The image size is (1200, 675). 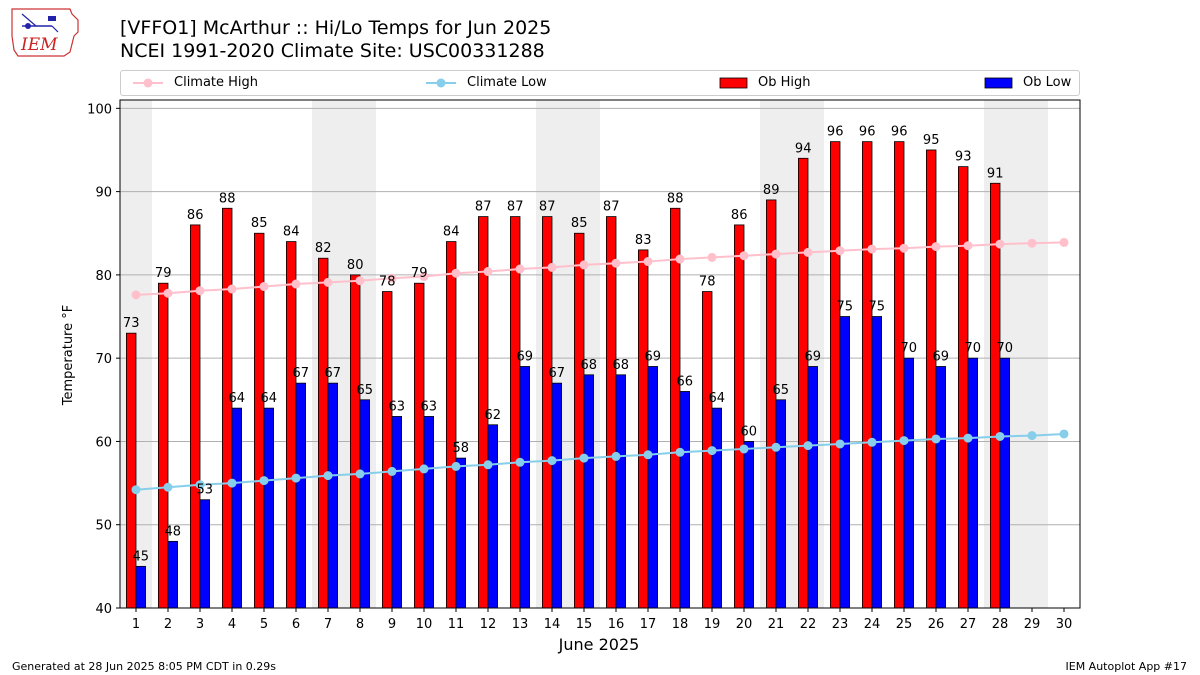 I want to click on legend-item-ob-low: Ob Low, so click(x=1027, y=82).